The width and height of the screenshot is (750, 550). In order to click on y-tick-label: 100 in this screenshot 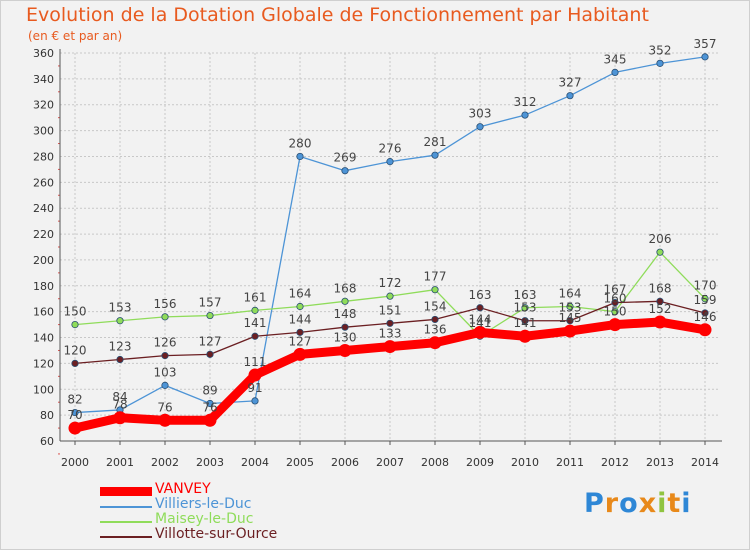, I will do `click(43, 389)`.